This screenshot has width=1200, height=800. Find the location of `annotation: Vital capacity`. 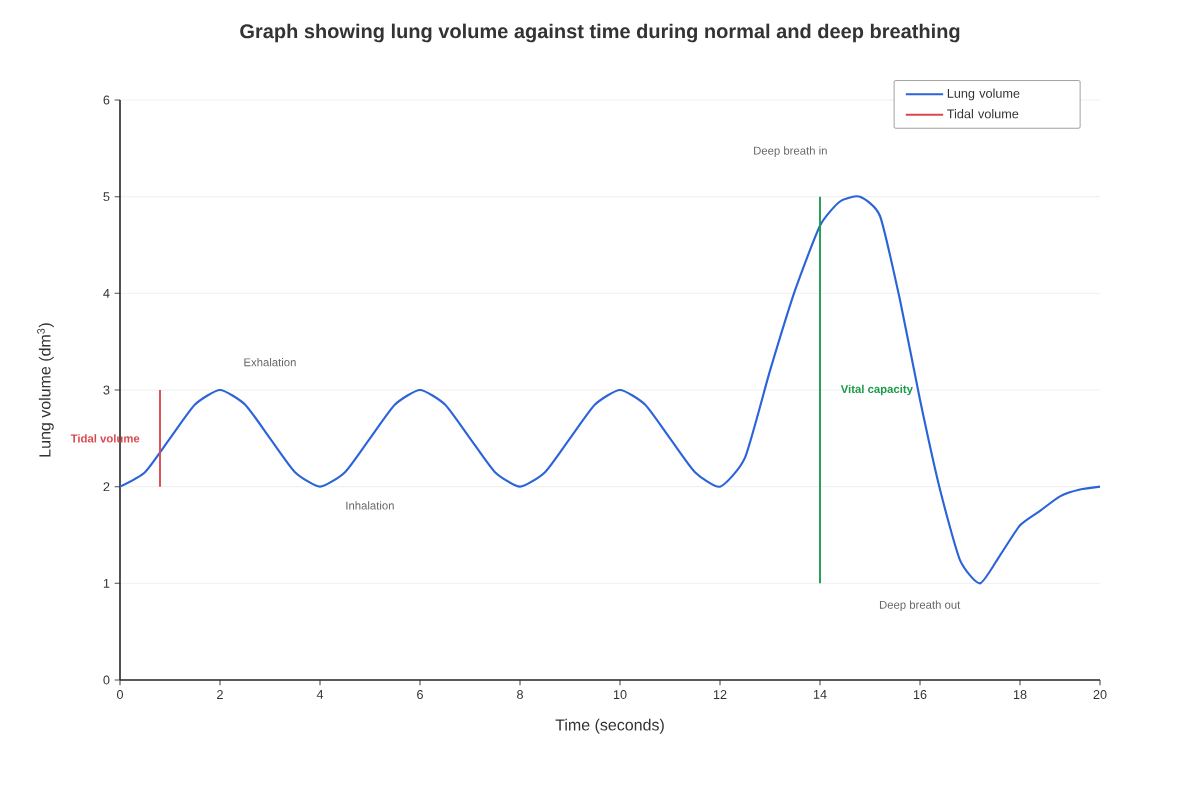

annotation: Vital capacity is located at coordinates (876, 390).